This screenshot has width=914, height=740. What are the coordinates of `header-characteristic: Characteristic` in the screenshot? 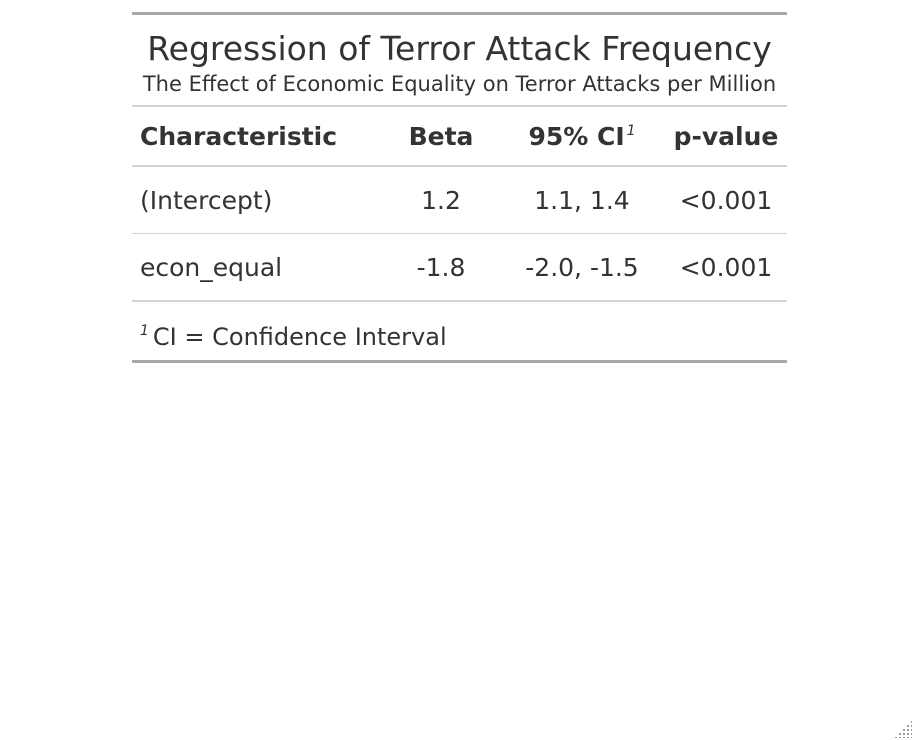 It's located at (257, 137).